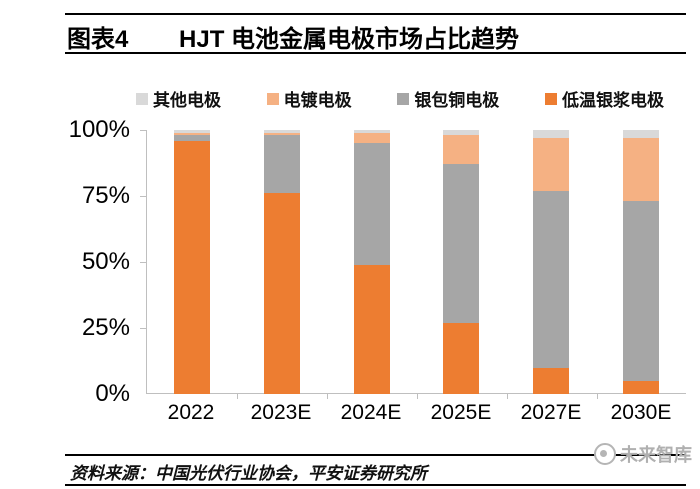 The image size is (700, 489). I want to click on figure-title: 图表4 HJT 电池金属电极市场占比趋势, so click(293, 36).